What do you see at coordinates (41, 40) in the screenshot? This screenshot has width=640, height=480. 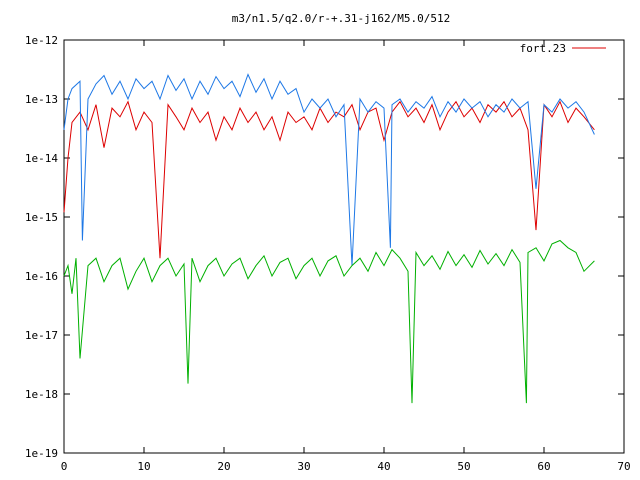 I see `y-tick-label: 1e-12` at bounding box center [41, 40].